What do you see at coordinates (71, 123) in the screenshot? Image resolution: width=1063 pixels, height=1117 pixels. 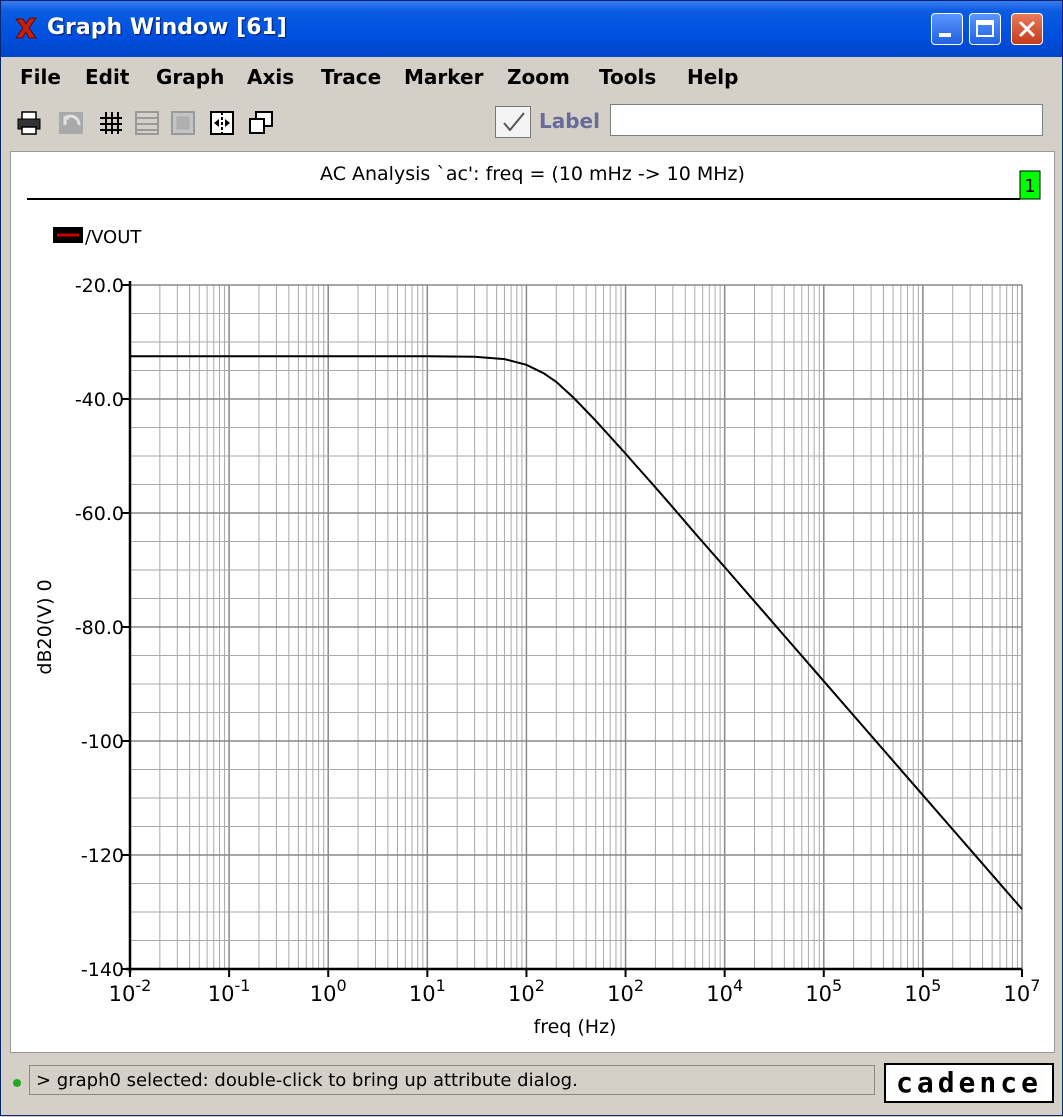 I see `undo-icon` at bounding box center [71, 123].